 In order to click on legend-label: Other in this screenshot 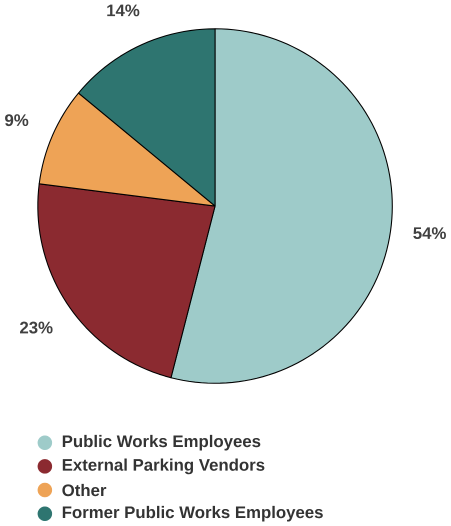, I will do `click(84, 490)`.